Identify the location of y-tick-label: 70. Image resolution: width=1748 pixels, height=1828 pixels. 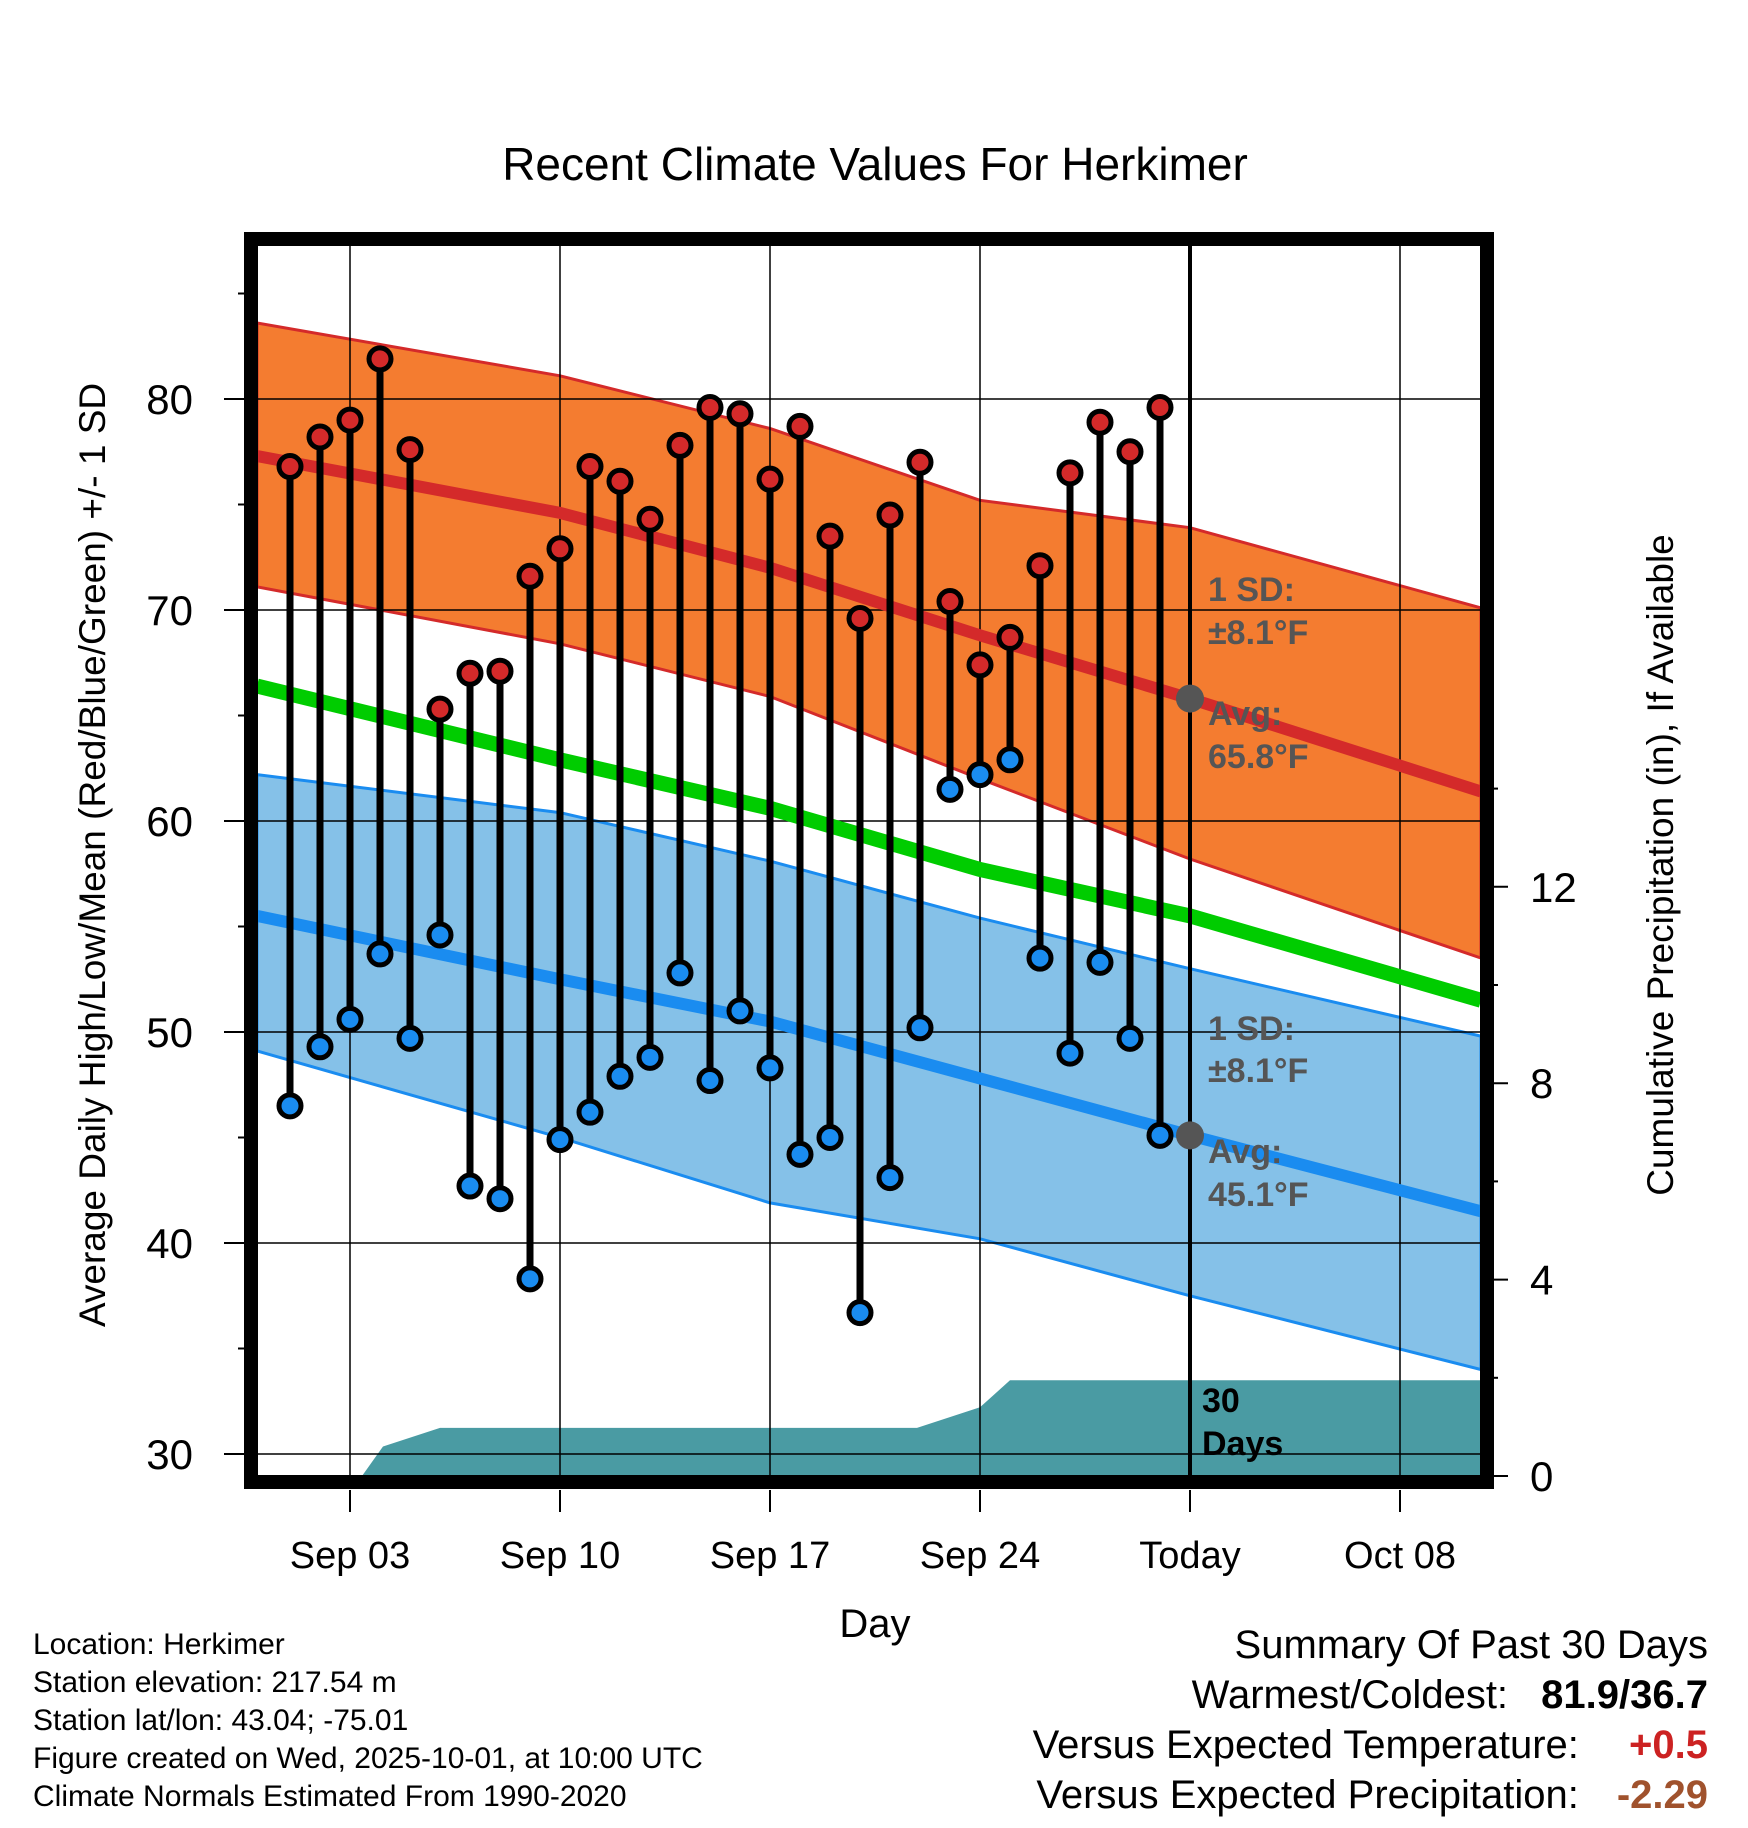
(169, 610).